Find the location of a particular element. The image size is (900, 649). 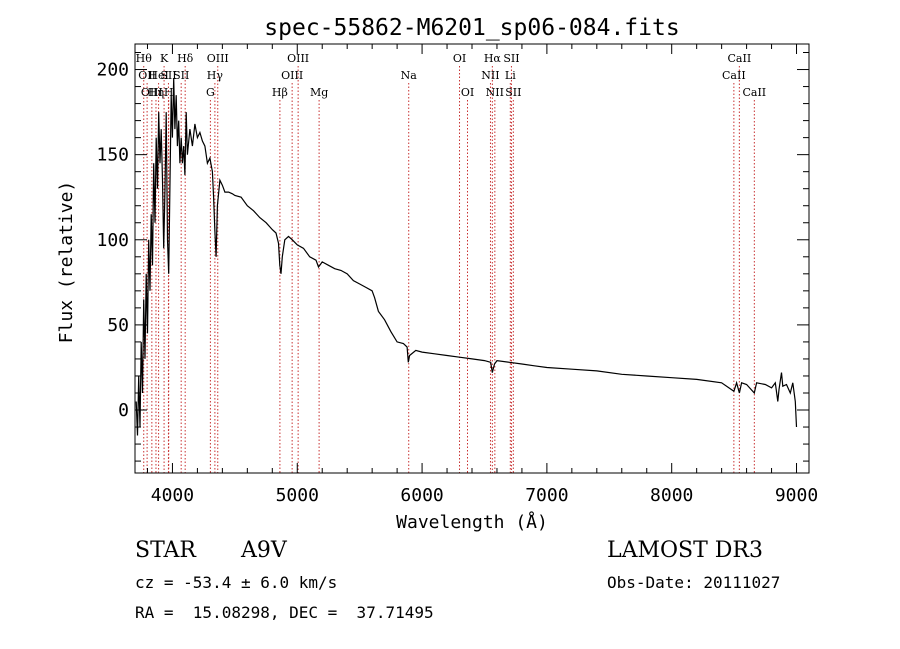

spectral-line-label: G is located at coordinates (210, 92).